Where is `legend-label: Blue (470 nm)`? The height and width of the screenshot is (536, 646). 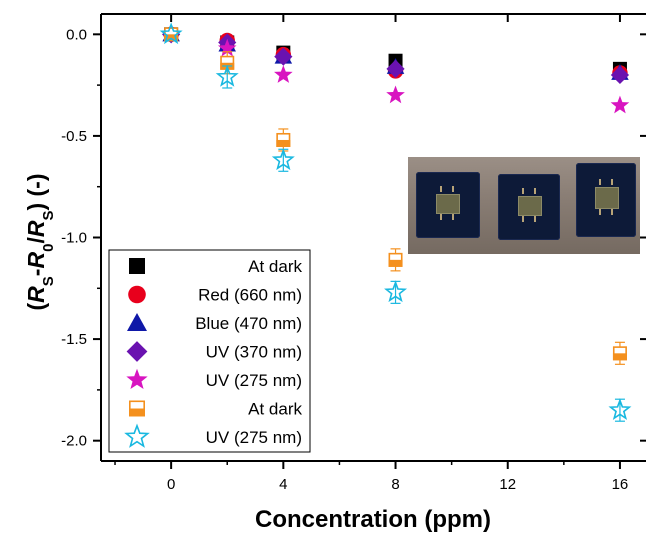 legend-label: Blue (470 nm) is located at coordinates (248, 323).